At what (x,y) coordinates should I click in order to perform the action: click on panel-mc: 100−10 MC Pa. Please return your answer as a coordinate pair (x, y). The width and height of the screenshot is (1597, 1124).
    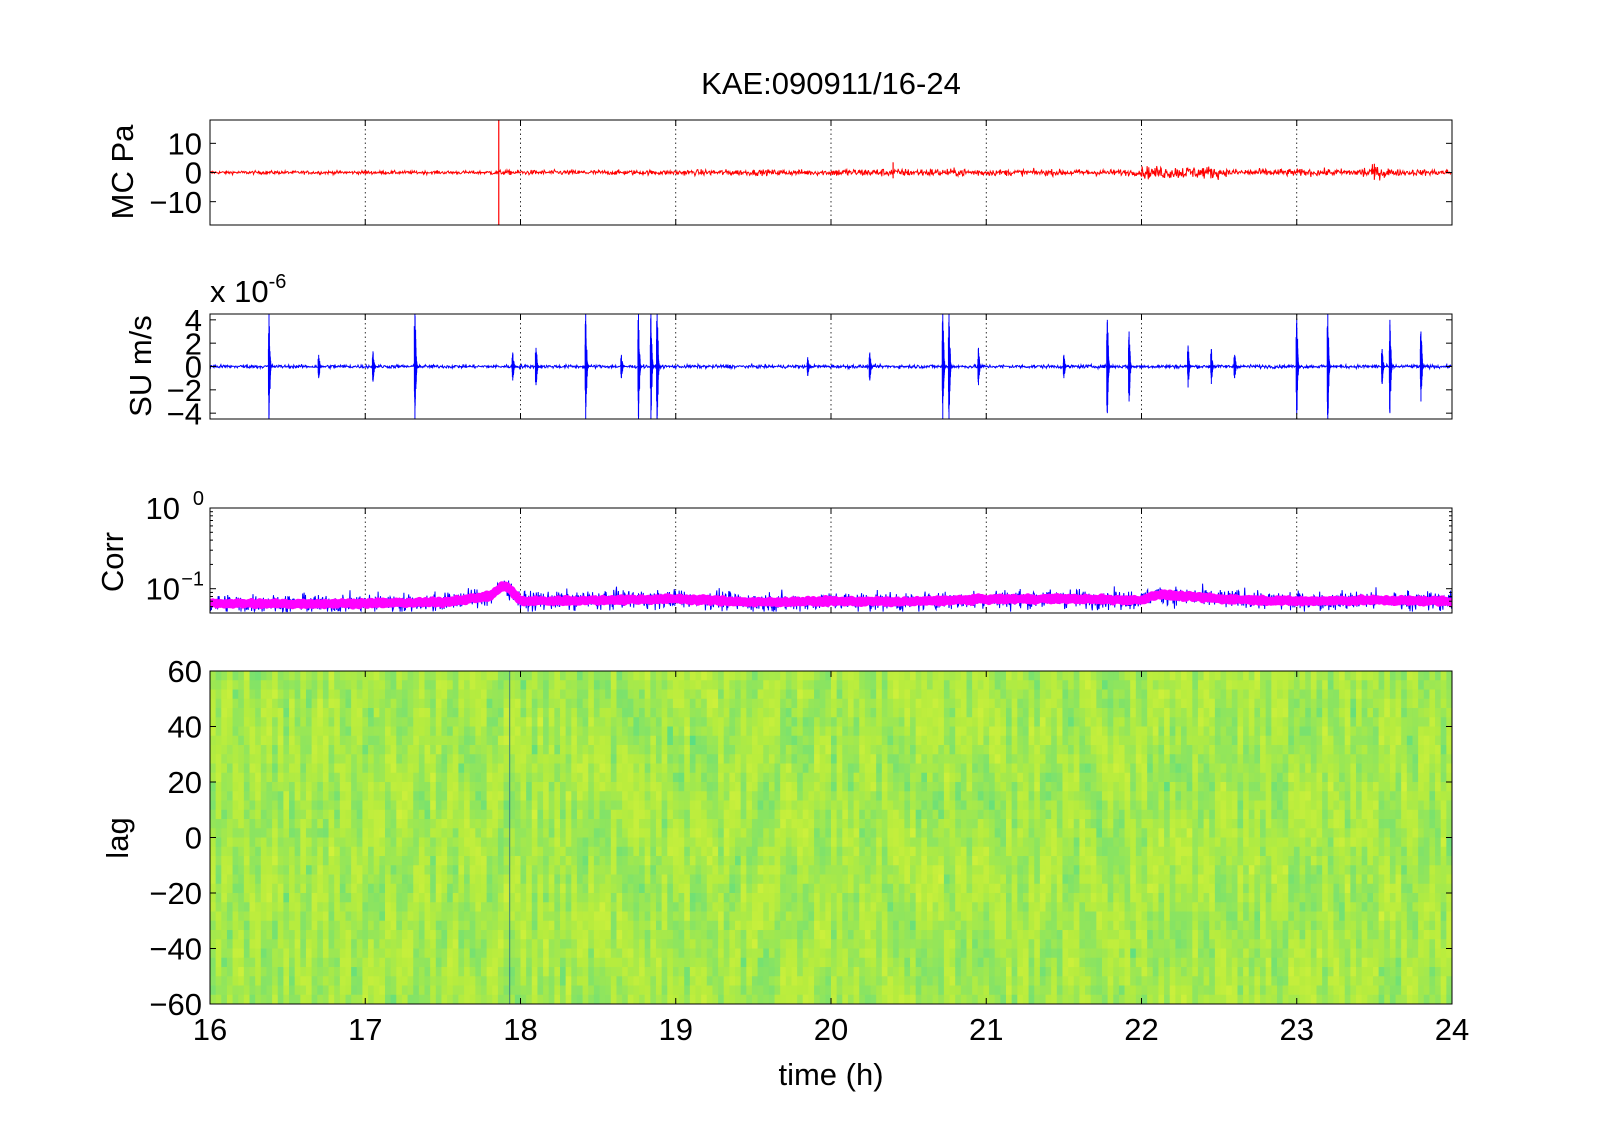
    Looking at the image, I should click on (779, 172).